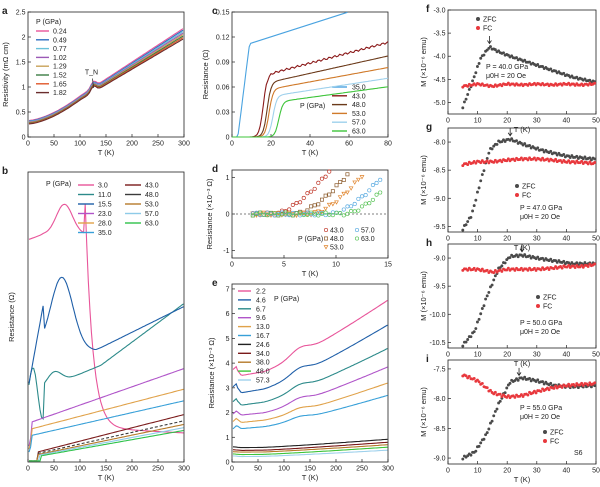 Image resolution: width=600 pixels, height=487 pixels. I want to click on x-tick-label: 60, so click(349, 144).